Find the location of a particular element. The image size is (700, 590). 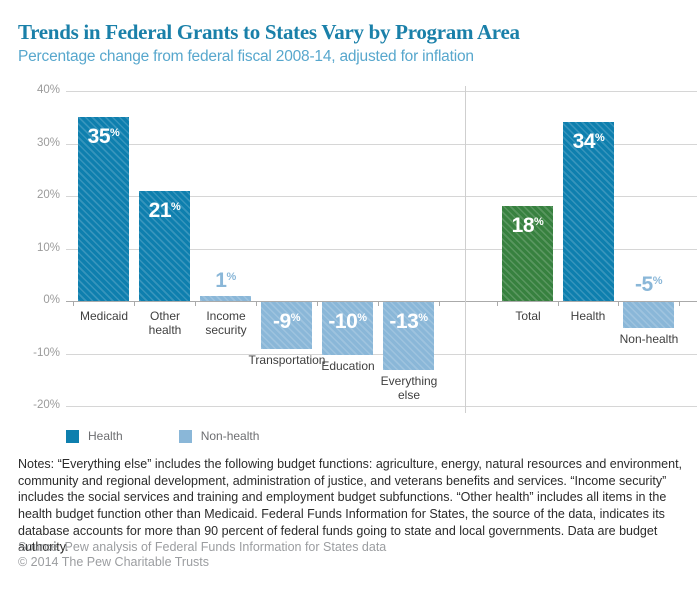

category-label: Health is located at coordinates (588, 316).